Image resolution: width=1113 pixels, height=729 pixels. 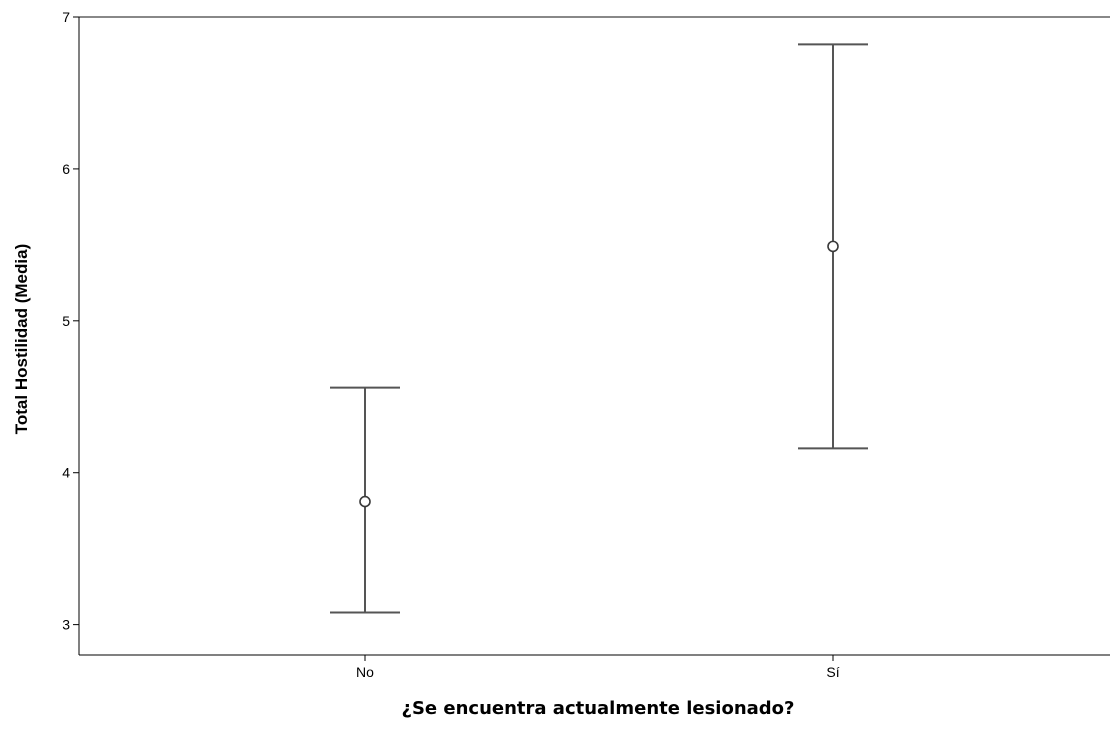 What do you see at coordinates (832, 672) in the screenshot?
I see `x-tick-label: Sí` at bounding box center [832, 672].